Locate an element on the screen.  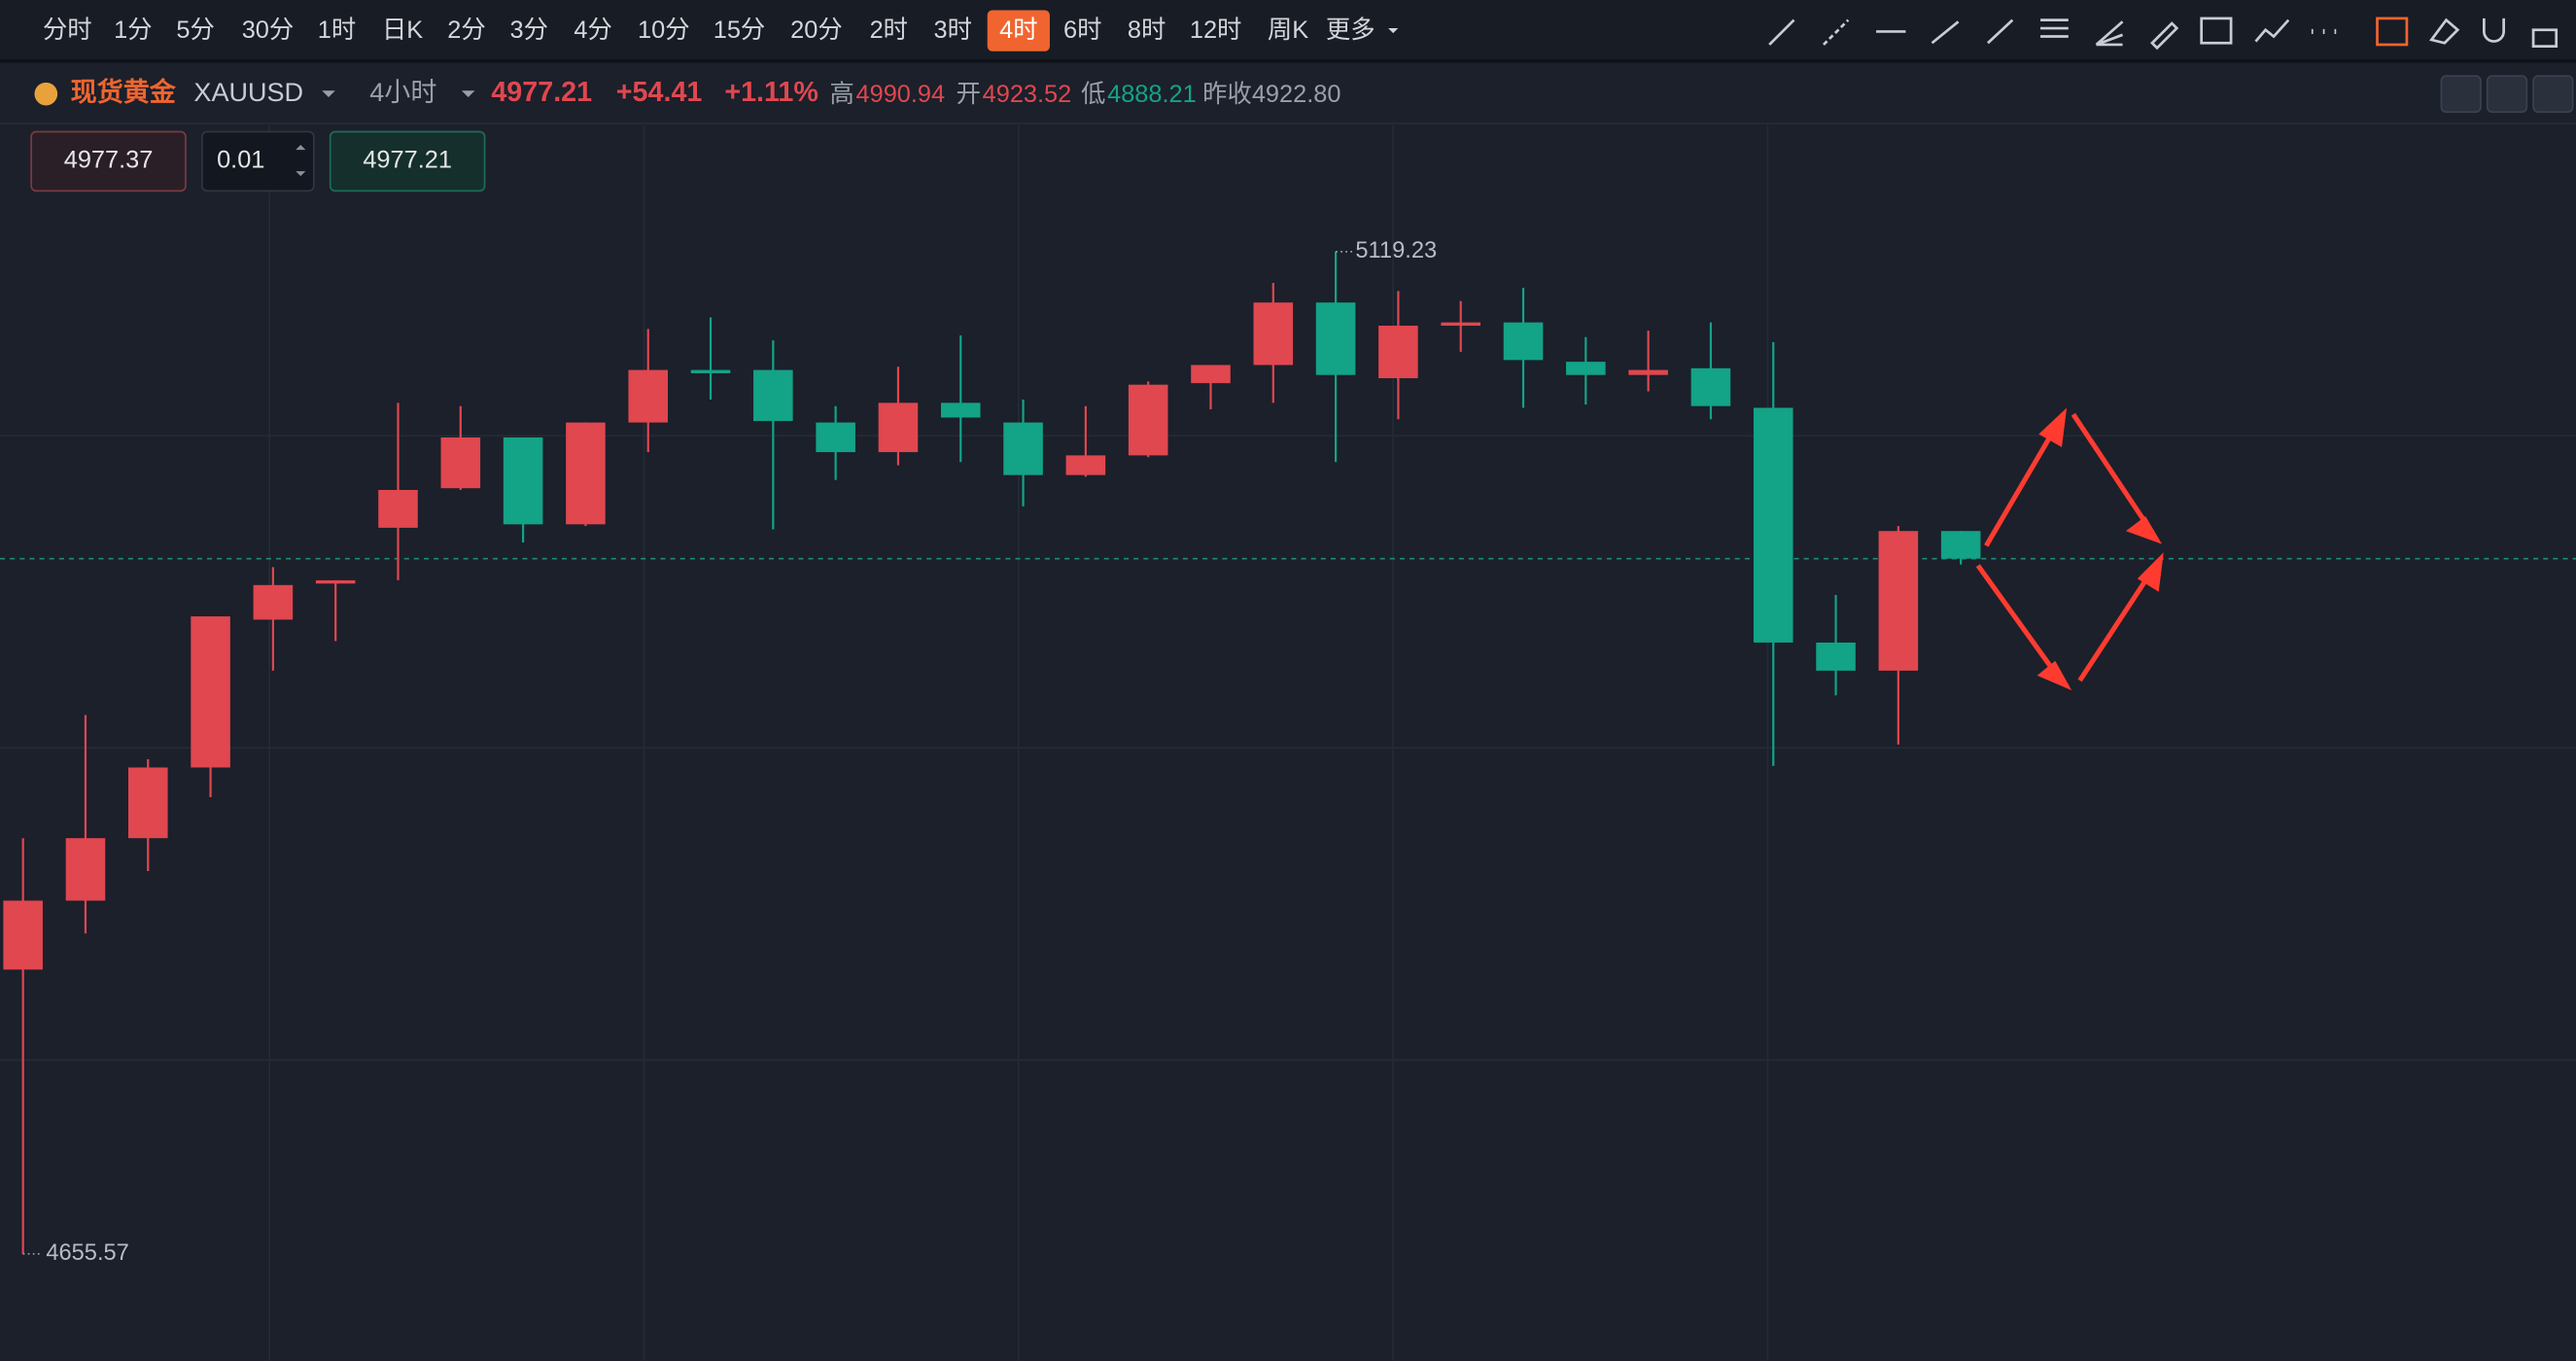
price-change: +54.41 is located at coordinates (659, 92).